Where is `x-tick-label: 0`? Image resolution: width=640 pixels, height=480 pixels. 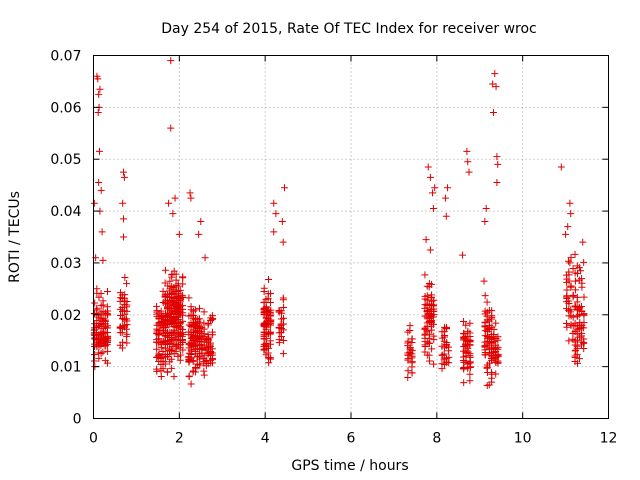 x-tick-label: 0 is located at coordinates (93, 439).